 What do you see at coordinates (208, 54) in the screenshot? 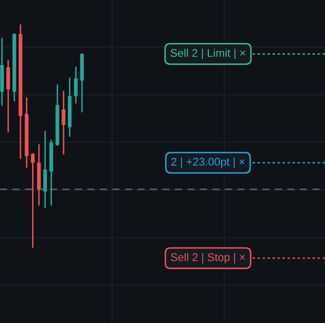
I see `ref-line-label: Sell 2 | Limit | ×` at bounding box center [208, 54].